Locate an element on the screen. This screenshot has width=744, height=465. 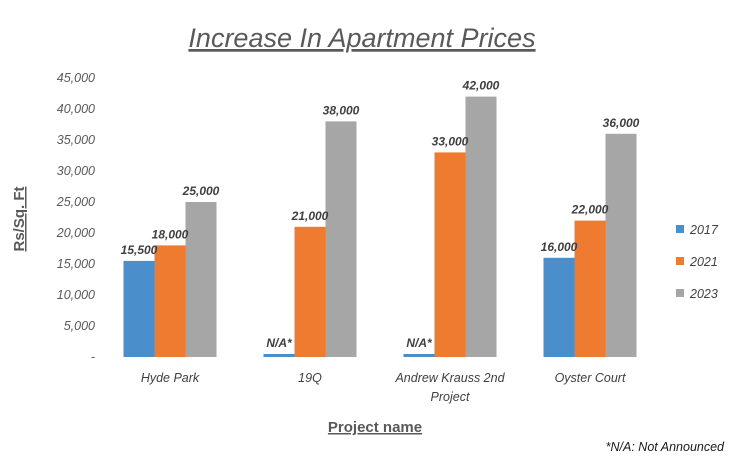
data-label-2021: 33,000 is located at coordinates (450, 141).